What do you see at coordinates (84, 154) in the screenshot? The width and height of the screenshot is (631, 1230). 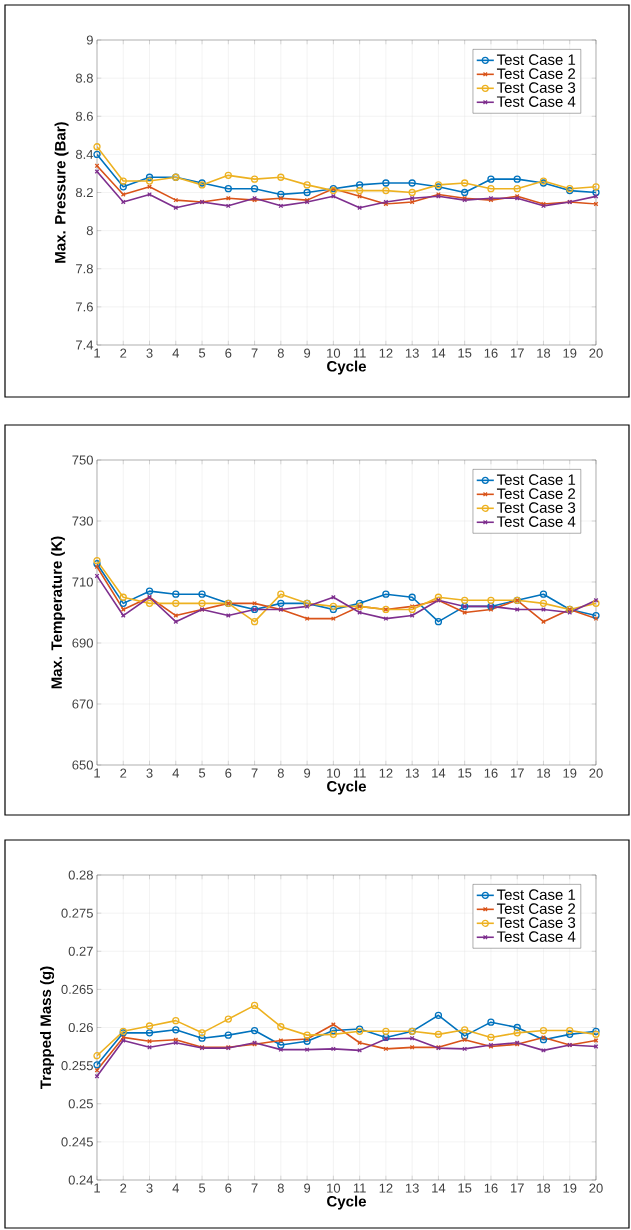 I see `y-tick-label: 8.4` at bounding box center [84, 154].